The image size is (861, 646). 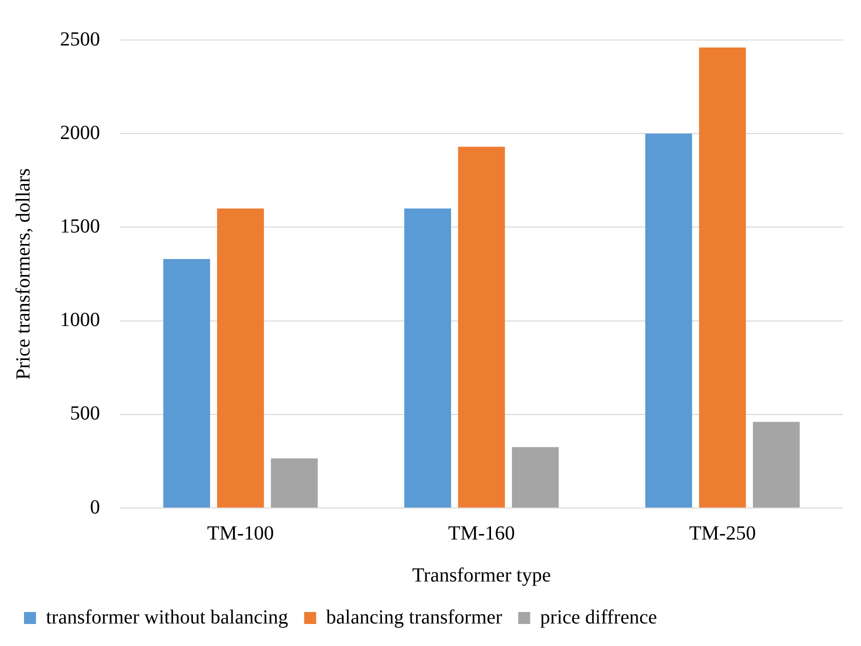 I want to click on legend-label: transformer without balancing, so click(x=167, y=617).